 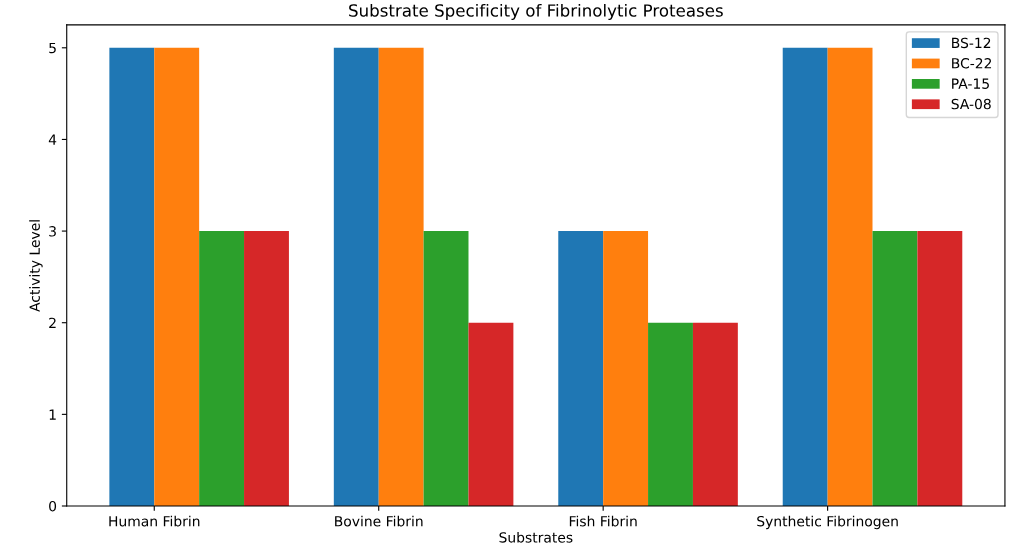 What do you see at coordinates (971, 104) in the screenshot?
I see `legend-label: SA-08` at bounding box center [971, 104].